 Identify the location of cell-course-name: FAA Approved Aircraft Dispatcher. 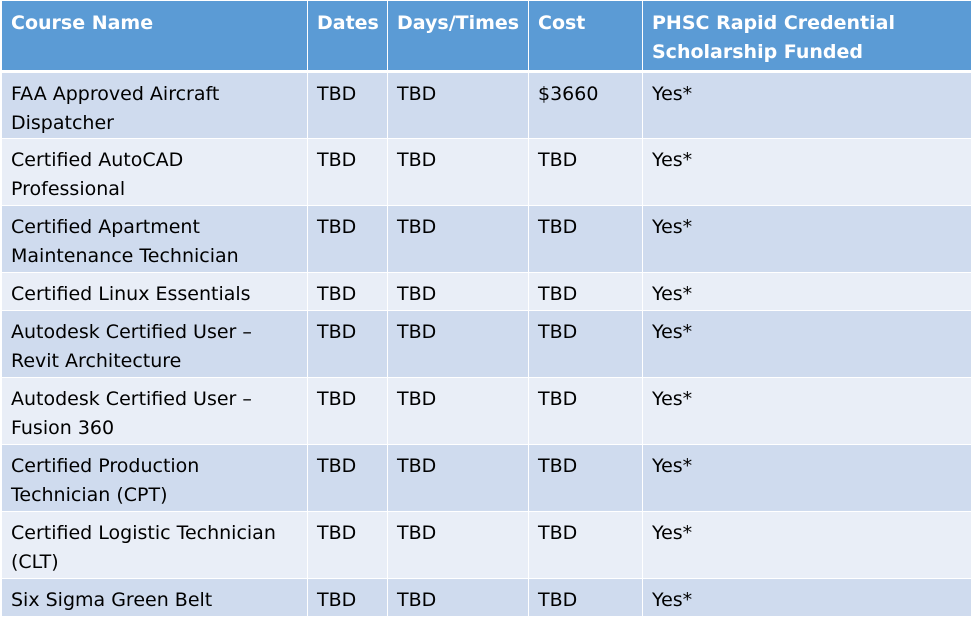
(154, 104).